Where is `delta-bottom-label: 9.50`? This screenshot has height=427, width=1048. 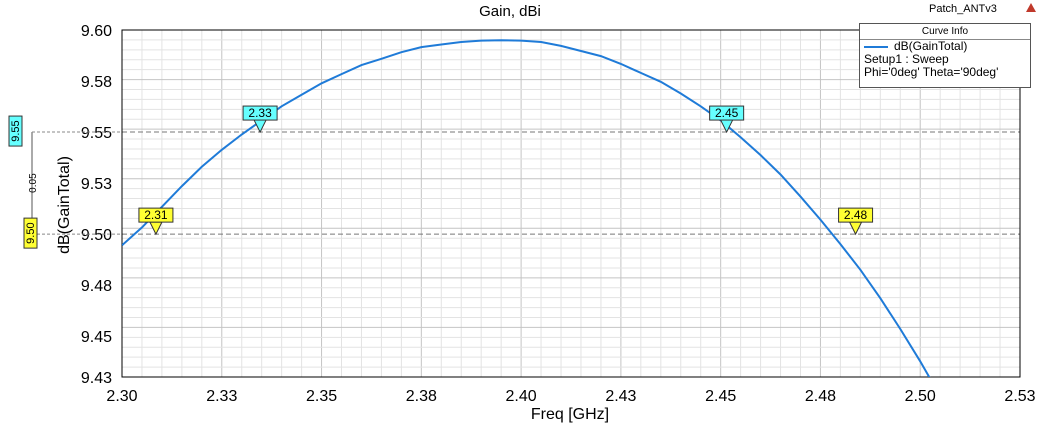 delta-bottom-label: 9.50 is located at coordinates (31, 232).